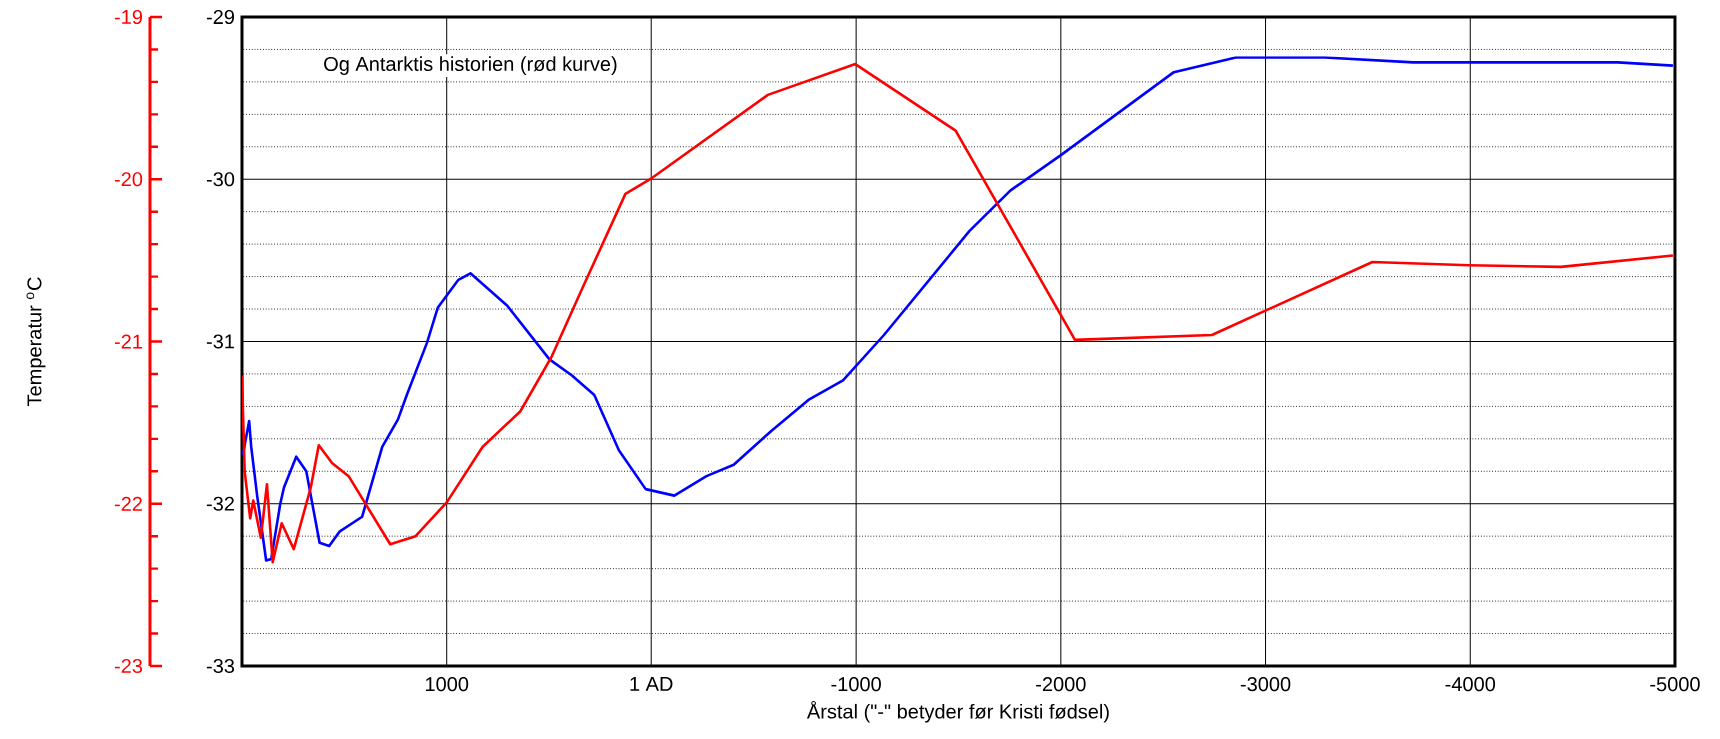  What do you see at coordinates (220, 341) in the screenshot?
I see `y-tick-label: -31` at bounding box center [220, 341].